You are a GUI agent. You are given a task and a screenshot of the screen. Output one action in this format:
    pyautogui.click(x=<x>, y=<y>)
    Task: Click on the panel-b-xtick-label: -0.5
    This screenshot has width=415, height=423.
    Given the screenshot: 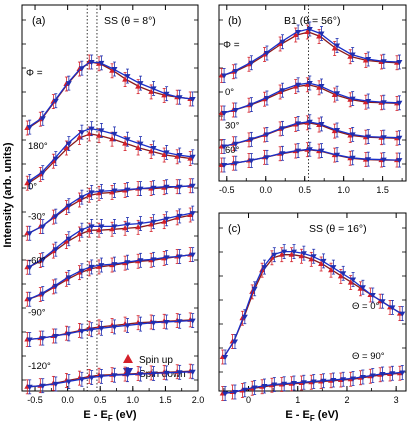 What is the action you would take?
    pyautogui.click(x=227, y=190)
    